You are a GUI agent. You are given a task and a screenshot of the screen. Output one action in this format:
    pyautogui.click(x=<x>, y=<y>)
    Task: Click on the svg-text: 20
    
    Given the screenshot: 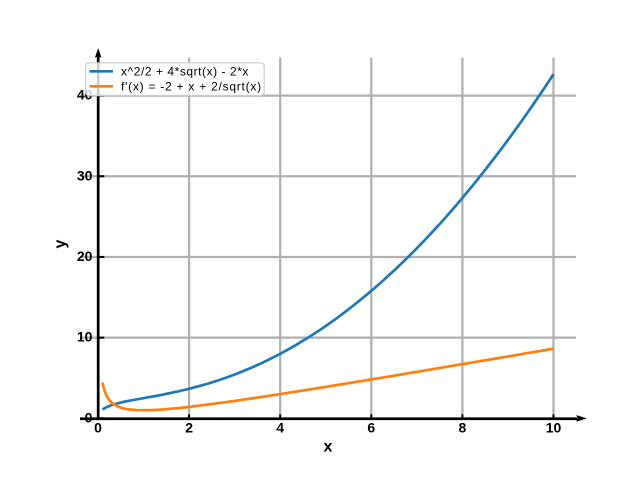 What is the action you would take?
    pyautogui.click(x=85, y=256)
    